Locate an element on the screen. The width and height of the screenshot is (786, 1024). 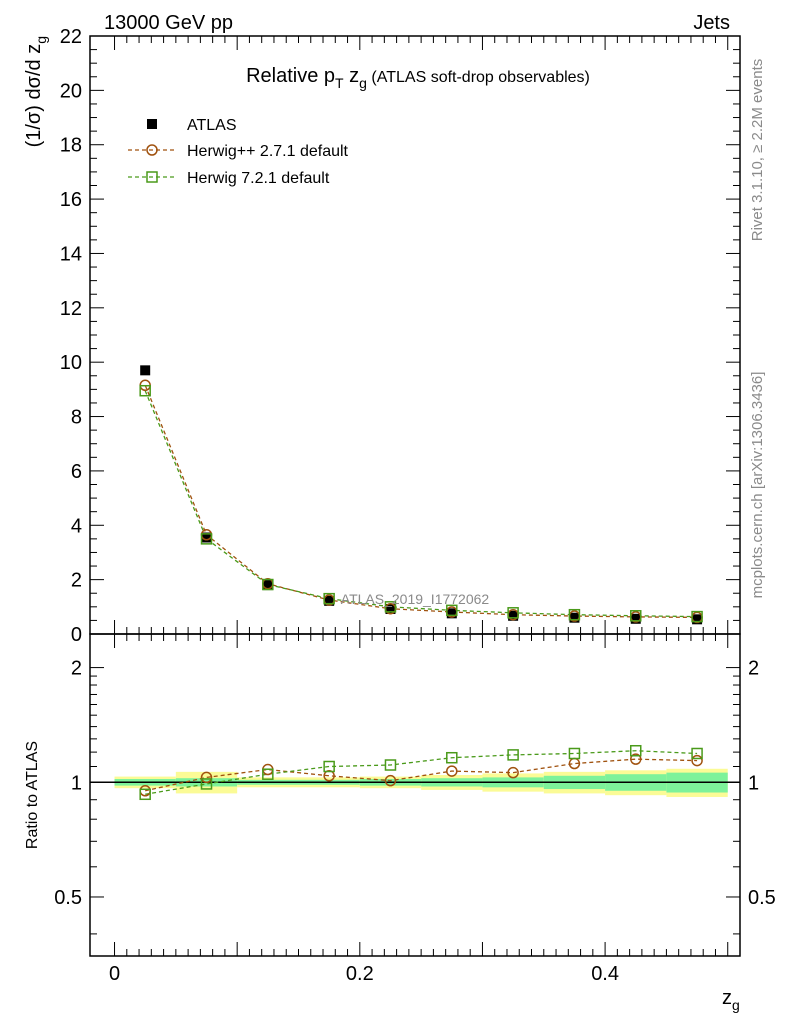
ratio-y-tick-label: 0.5 is located at coordinates (68, 898).